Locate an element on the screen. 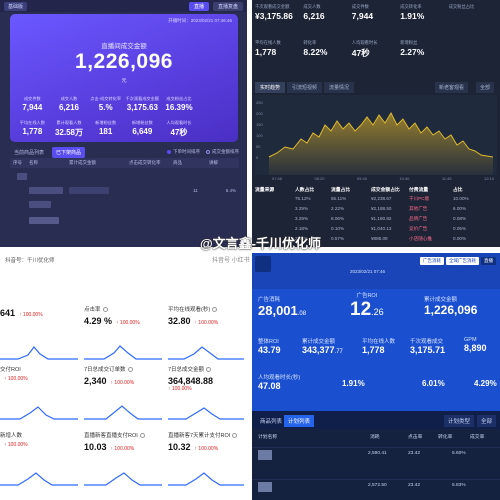 The width and height of the screenshot is (500, 500). tab-campaigns: 计划列表 is located at coordinates (299, 421).